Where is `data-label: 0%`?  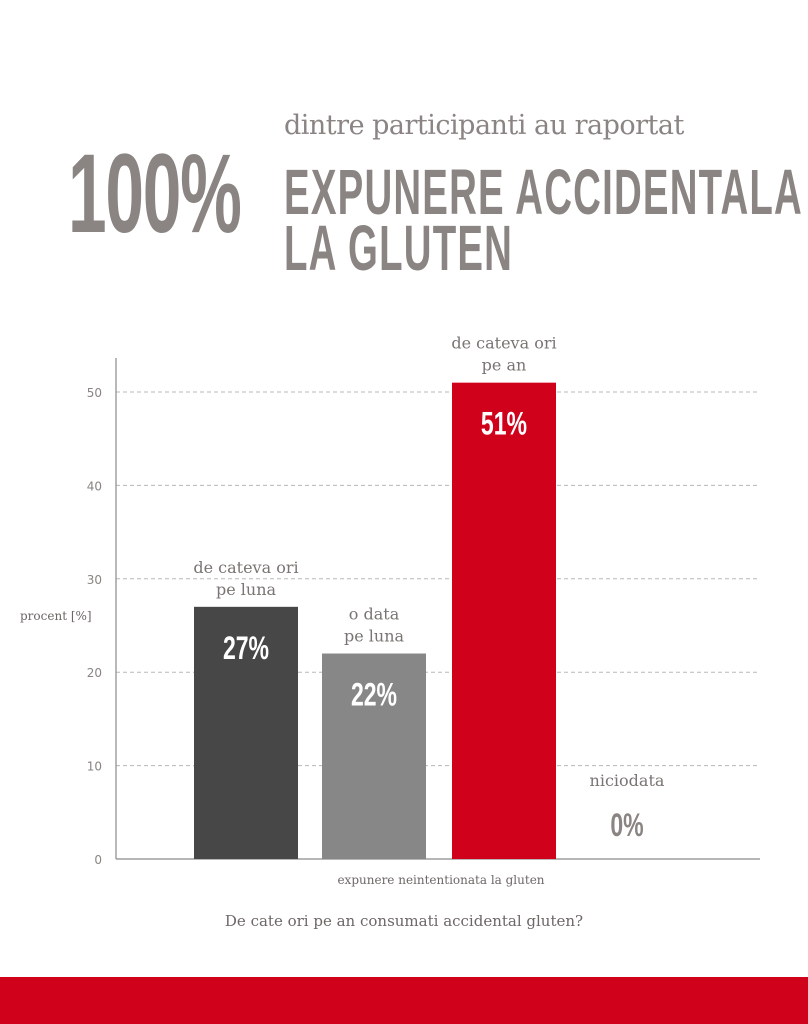
data-label: 0% is located at coordinates (626, 825).